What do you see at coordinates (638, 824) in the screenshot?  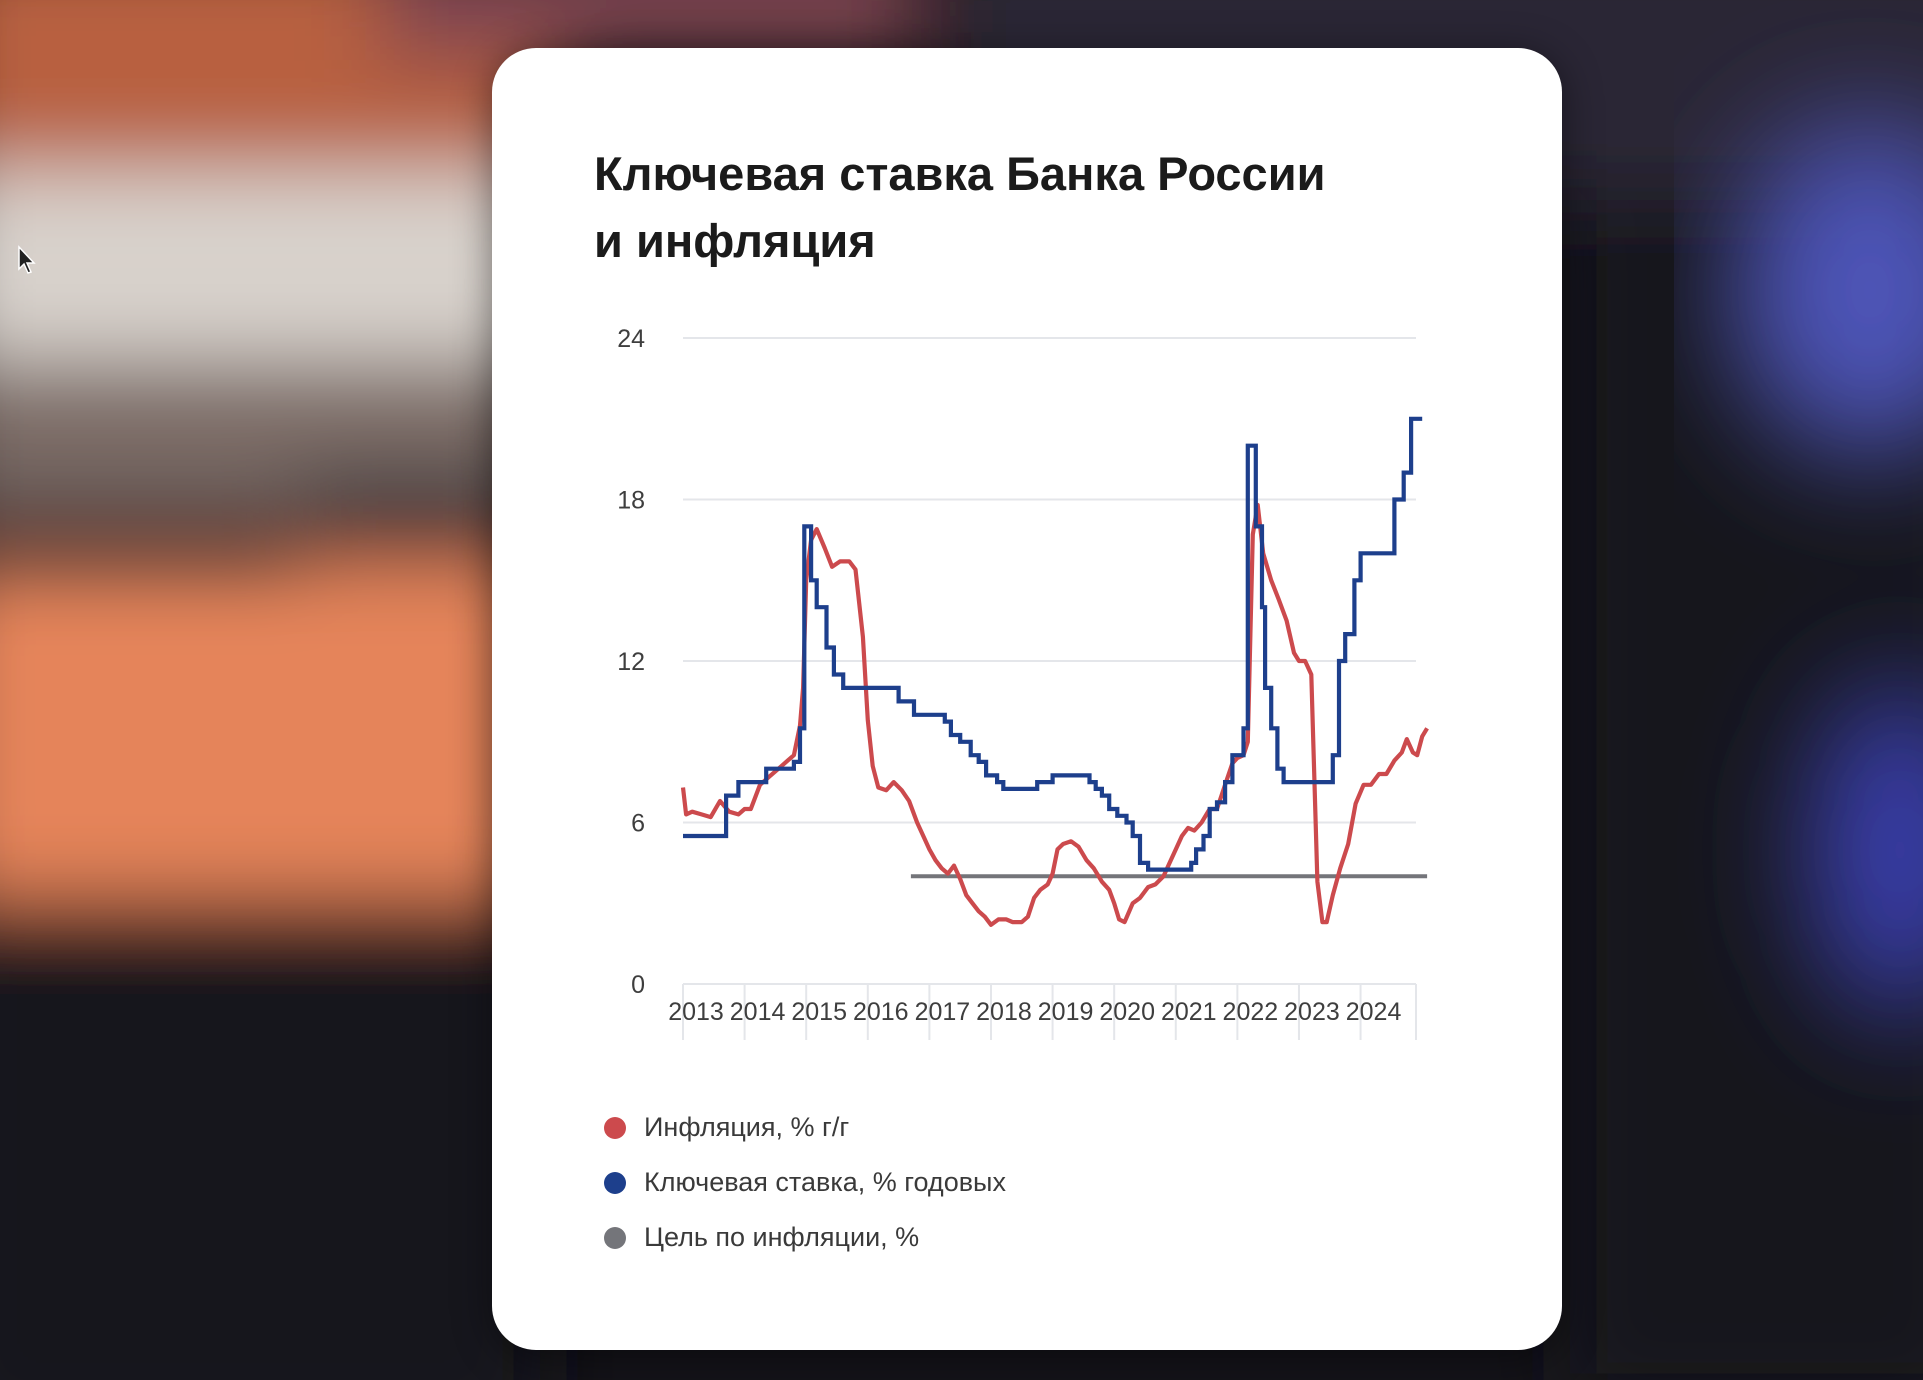 I see `y-tick-label-6: 6` at bounding box center [638, 824].